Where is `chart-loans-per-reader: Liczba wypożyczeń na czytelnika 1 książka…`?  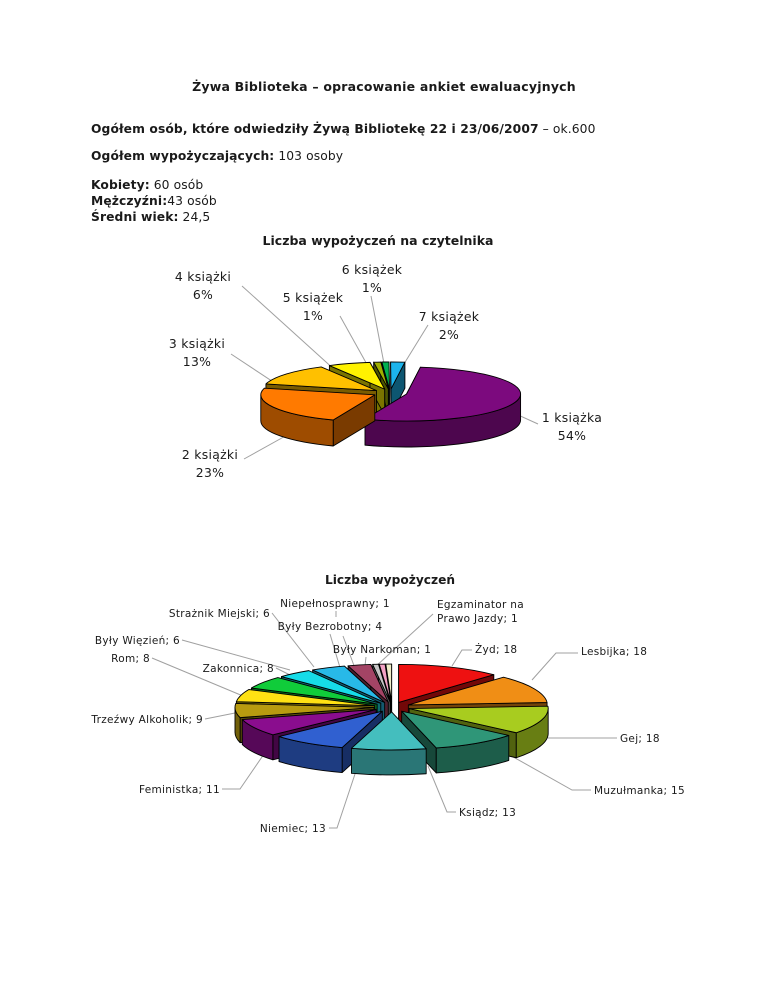
chart-loans-per-reader: Liczba wypożyczeń na czytelnika 1 książka… is located at coordinates (385, 356).